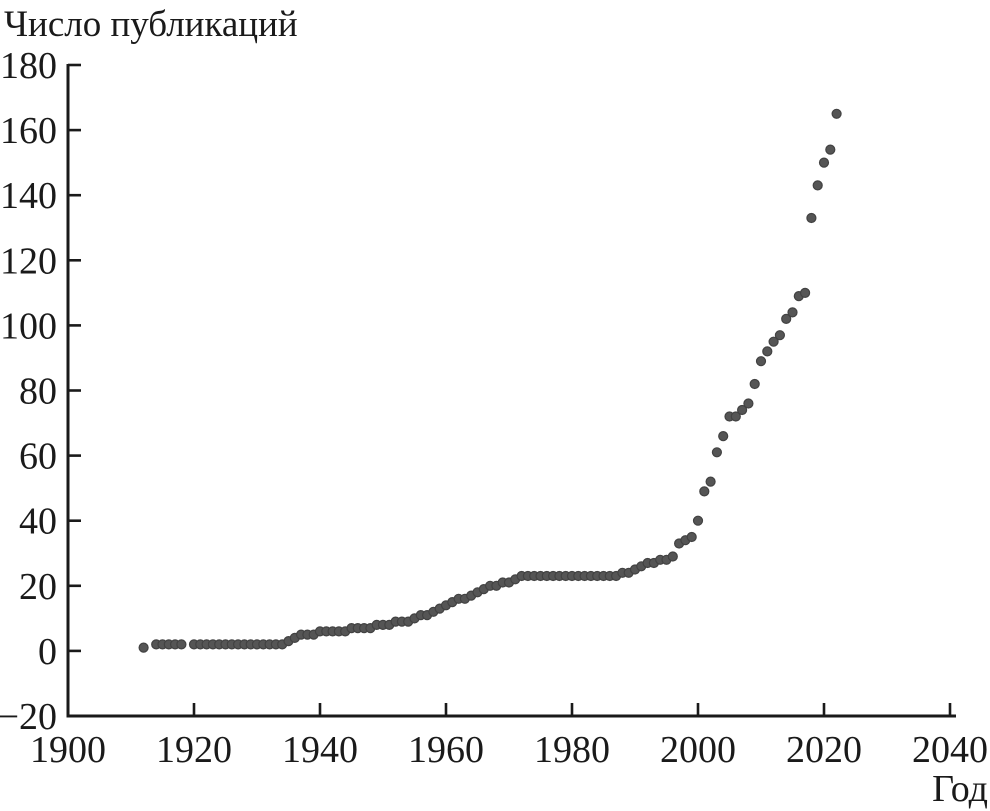 This screenshot has height=811, width=990. I want to click on chart-title: Число публикаций, so click(151, 24).